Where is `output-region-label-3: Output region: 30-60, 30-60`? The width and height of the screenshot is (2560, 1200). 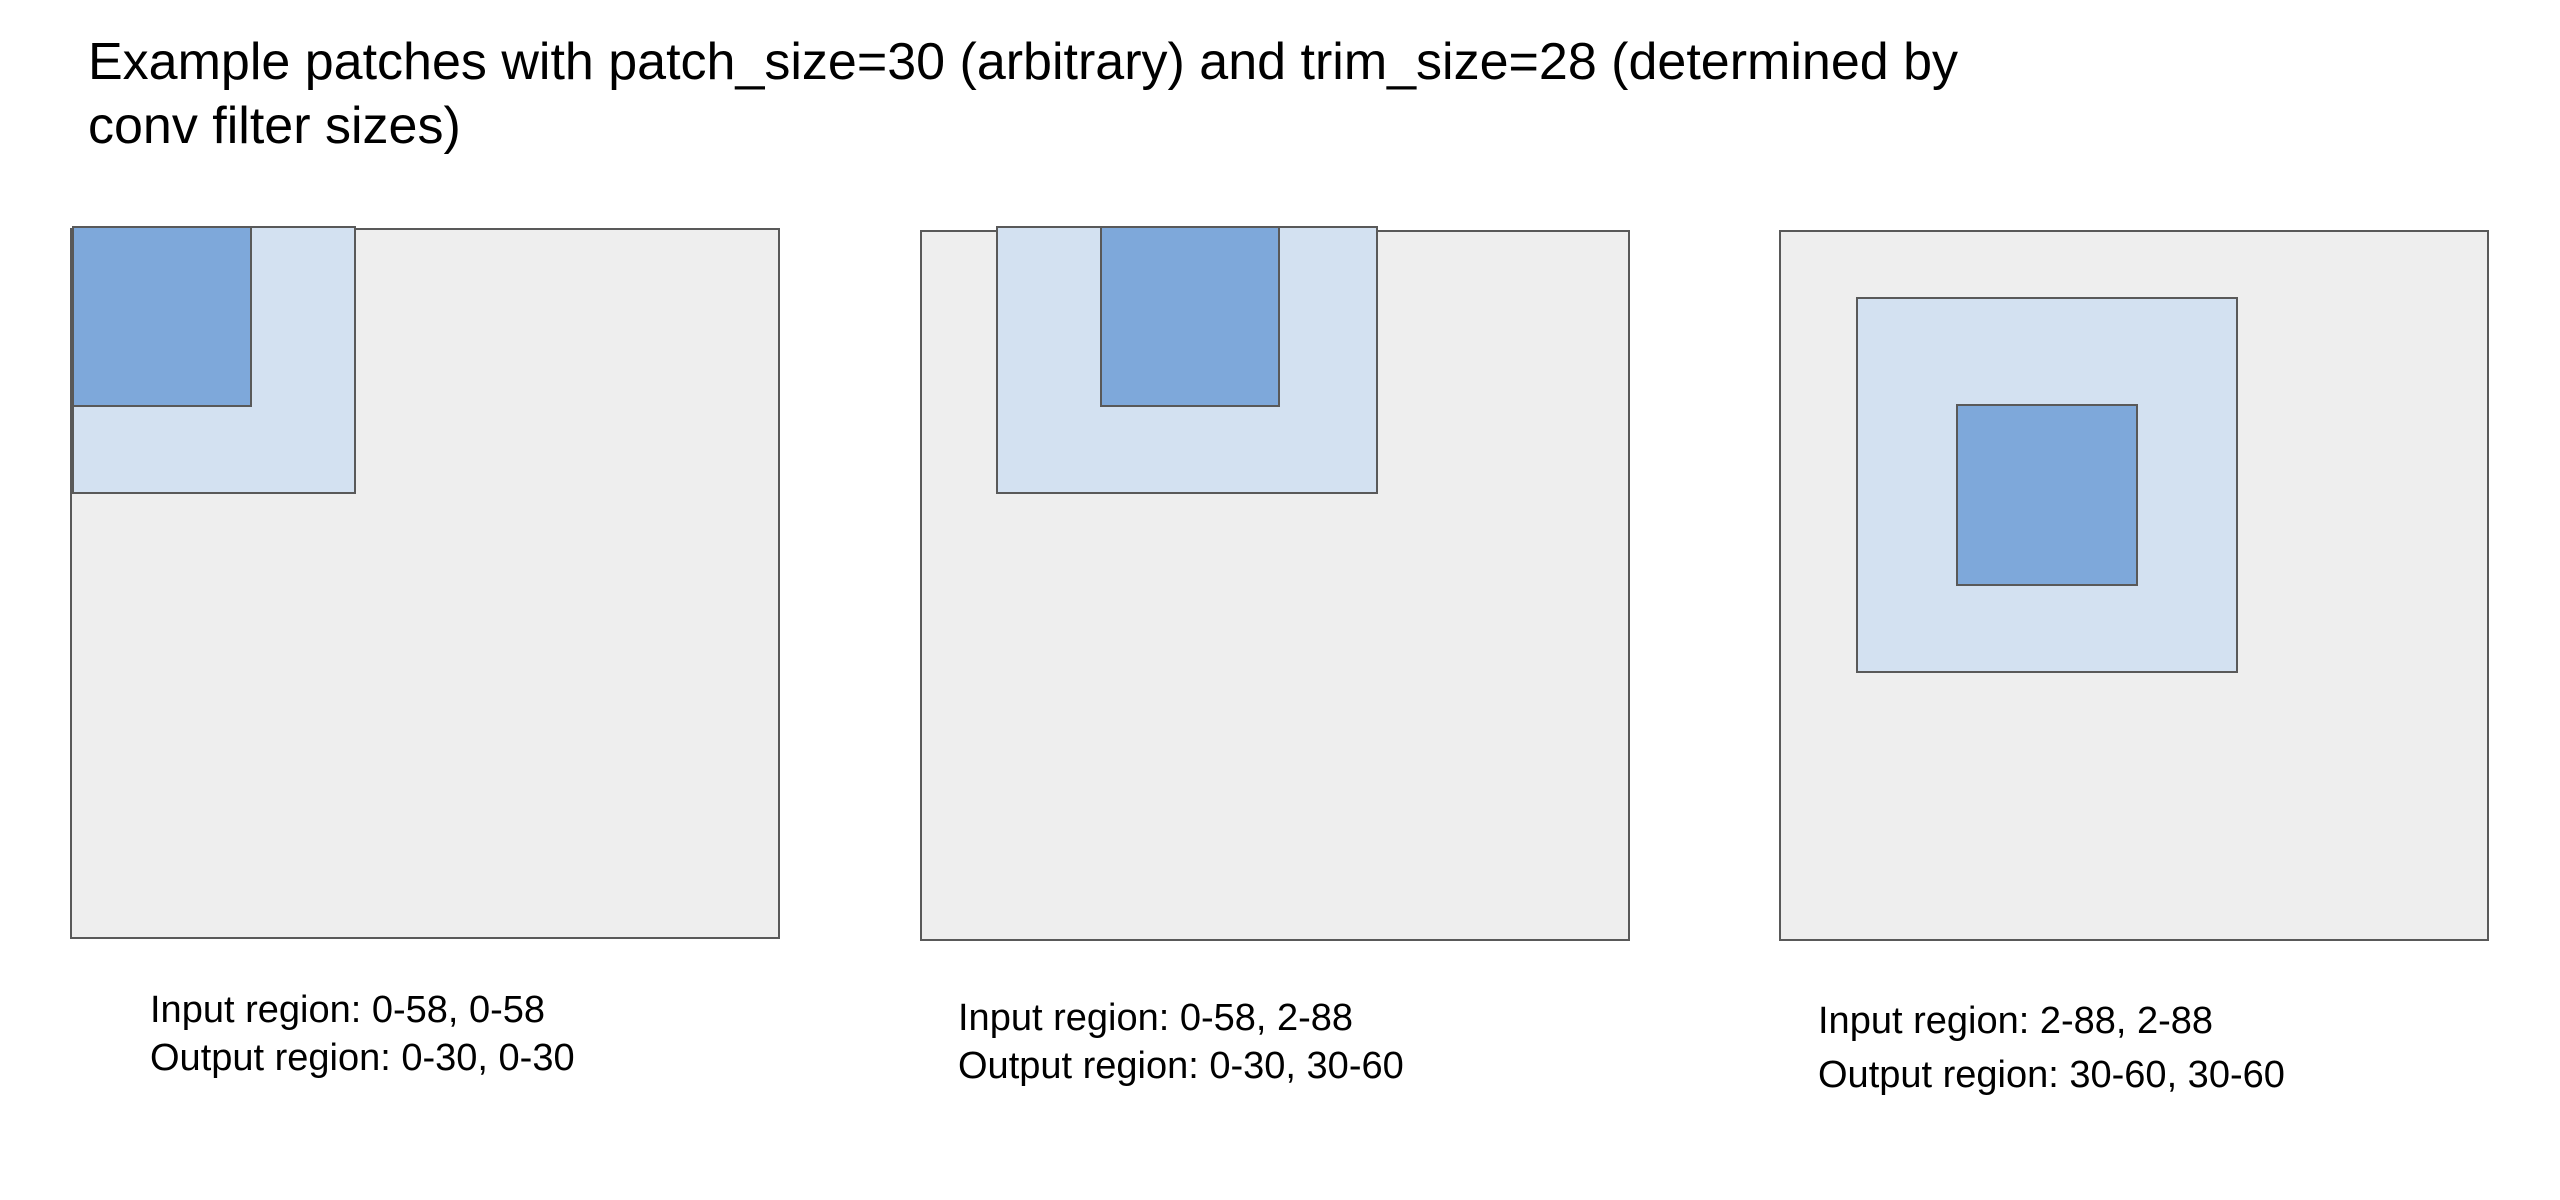 output-region-label-3: Output region: 30-60, 30-60 is located at coordinates (2051, 1075).